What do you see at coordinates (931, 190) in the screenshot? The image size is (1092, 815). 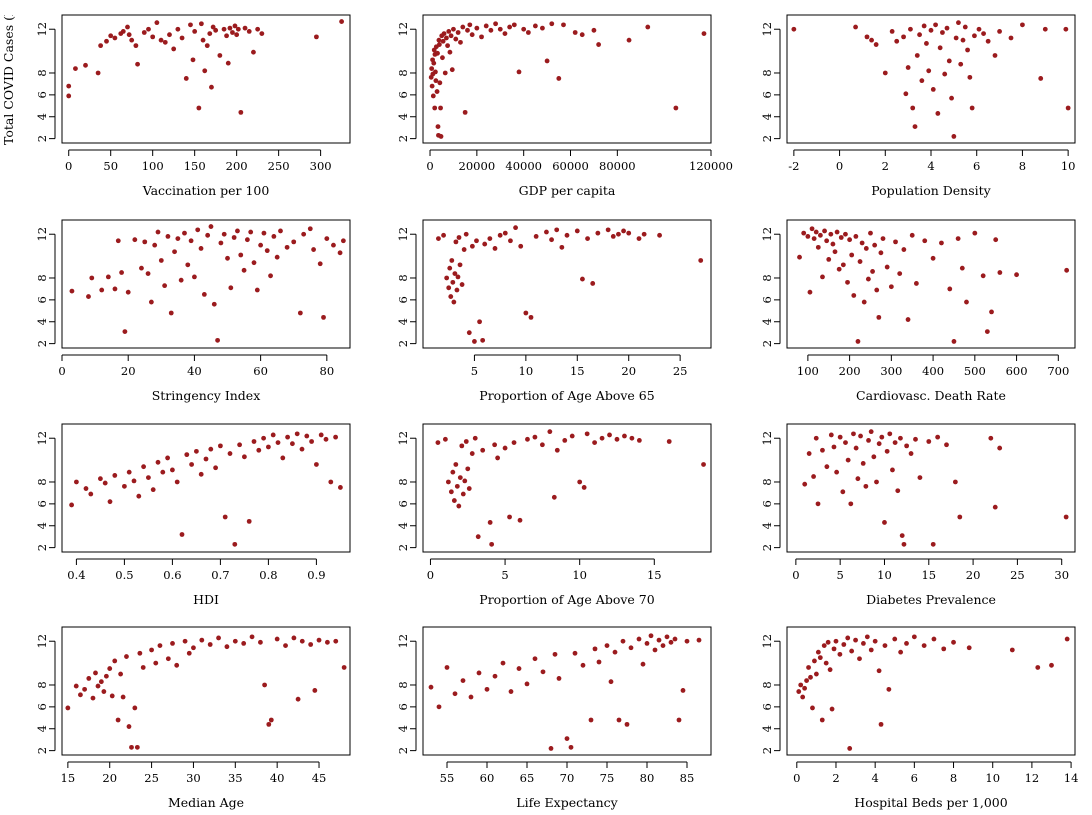 I see `x-axis-label: Population Density` at bounding box center [931, 190].